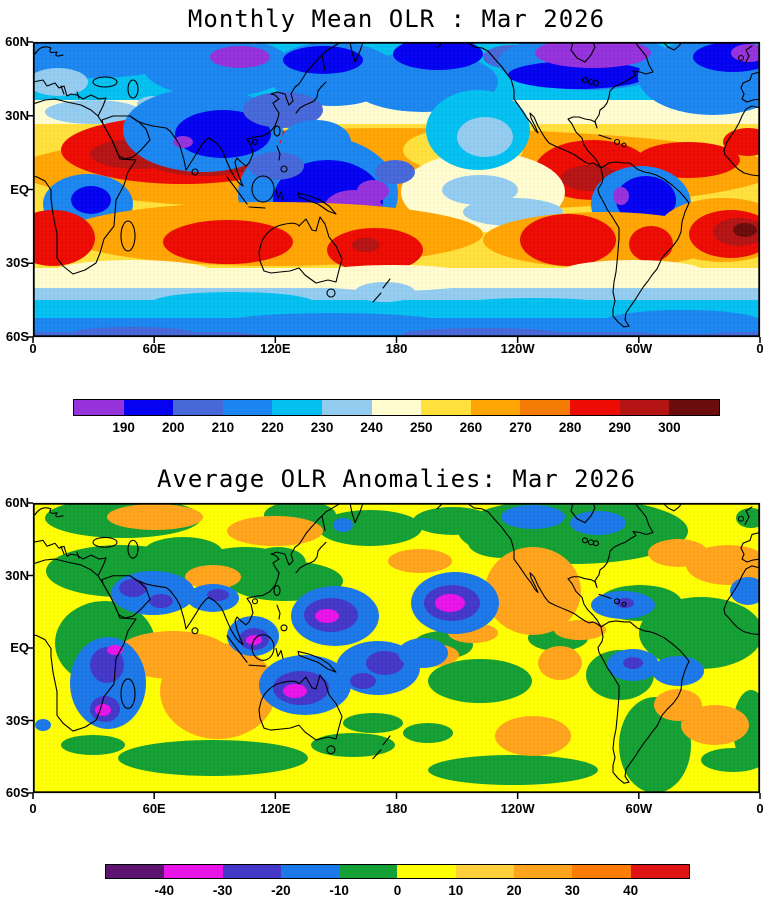 The width and height of the screenshot is (774, 913). I want to click on anomaly-colorbar: -40 -30 -20 -10 0 10 20 30 40, so click(397, 881).